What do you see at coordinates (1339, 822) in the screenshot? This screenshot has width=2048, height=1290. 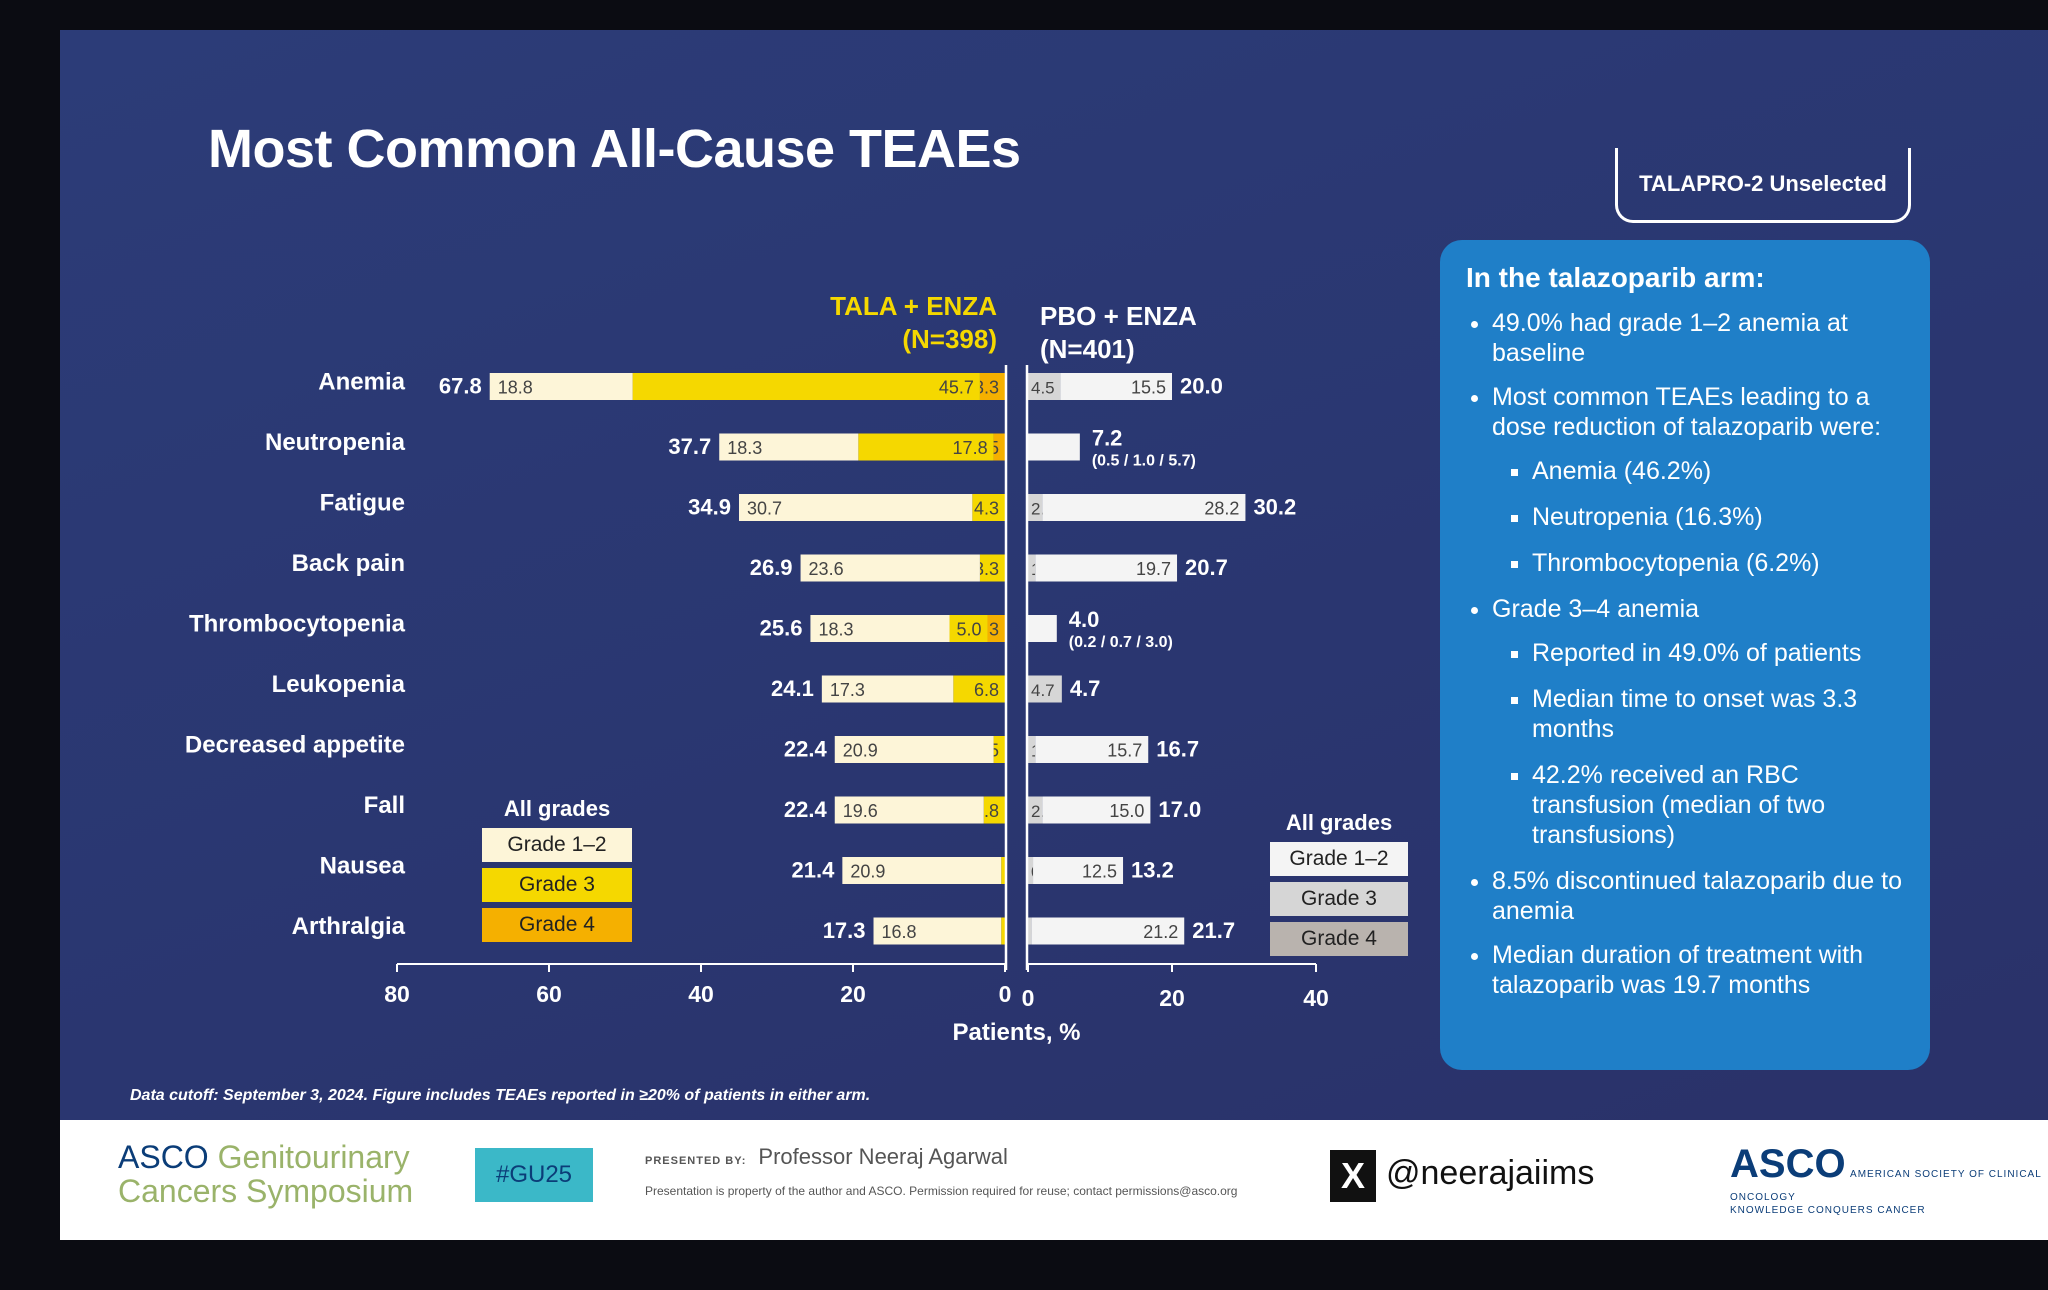 I see `legend-pbo-title: All grades` at bounding box center [1339, 822].